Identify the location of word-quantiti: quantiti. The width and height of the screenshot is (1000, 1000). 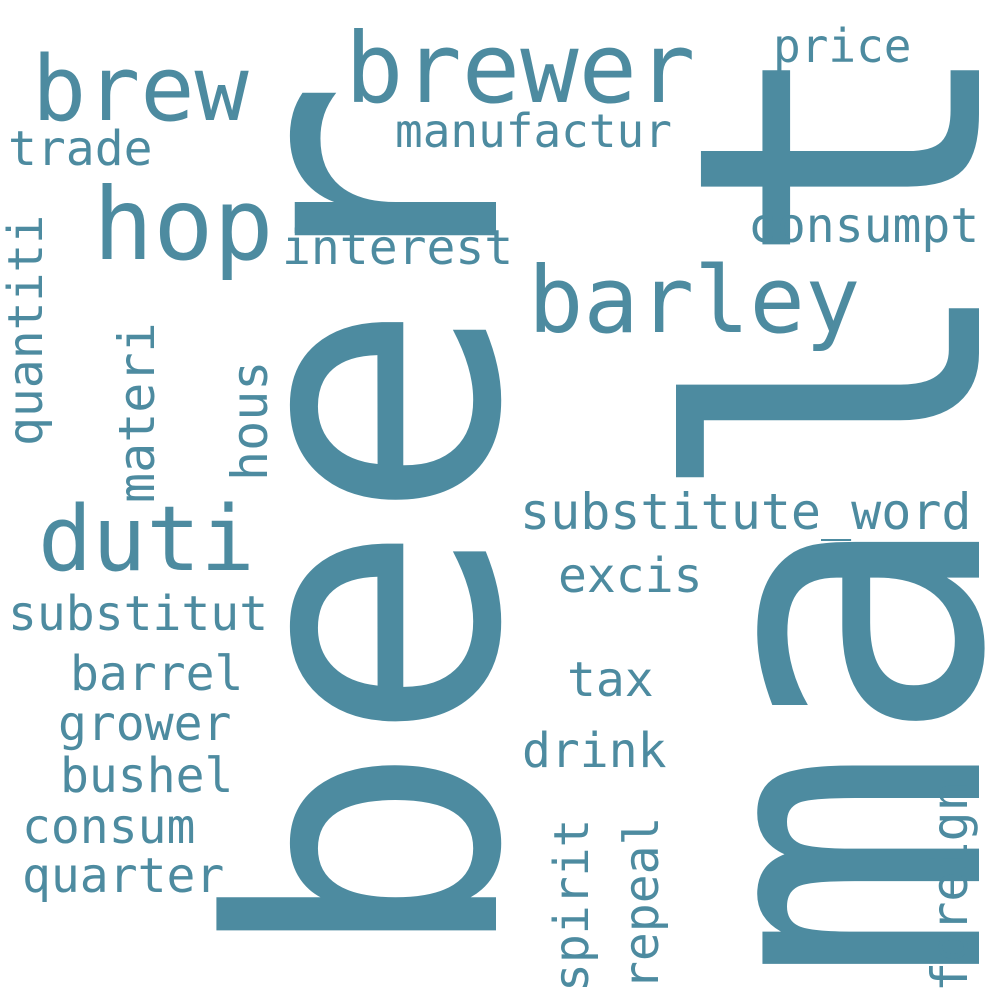
(27, 330).